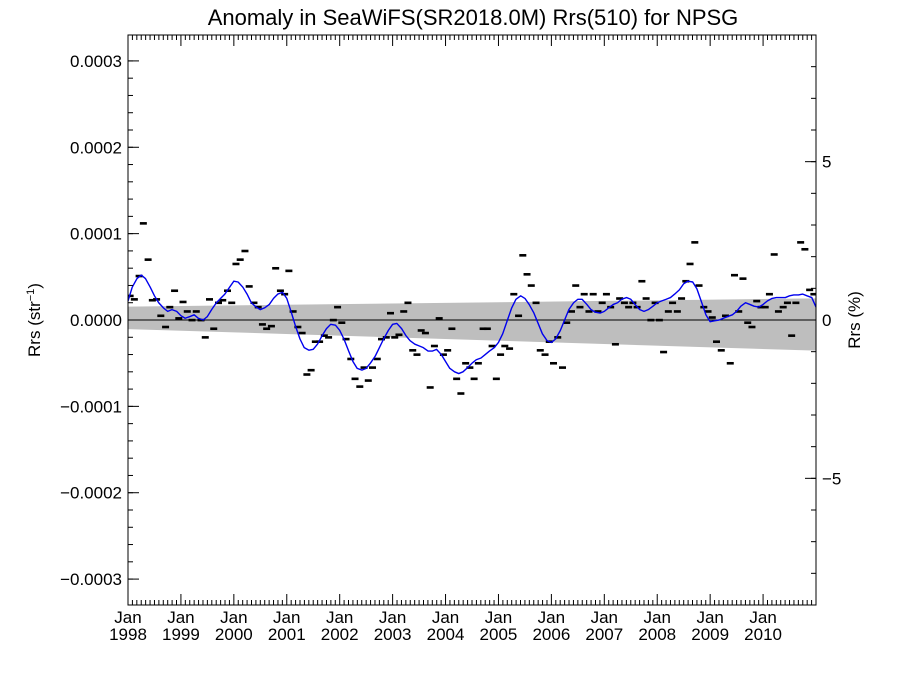  I want to click on x-tick-label-month-2007: Jan, so click(604, 617).